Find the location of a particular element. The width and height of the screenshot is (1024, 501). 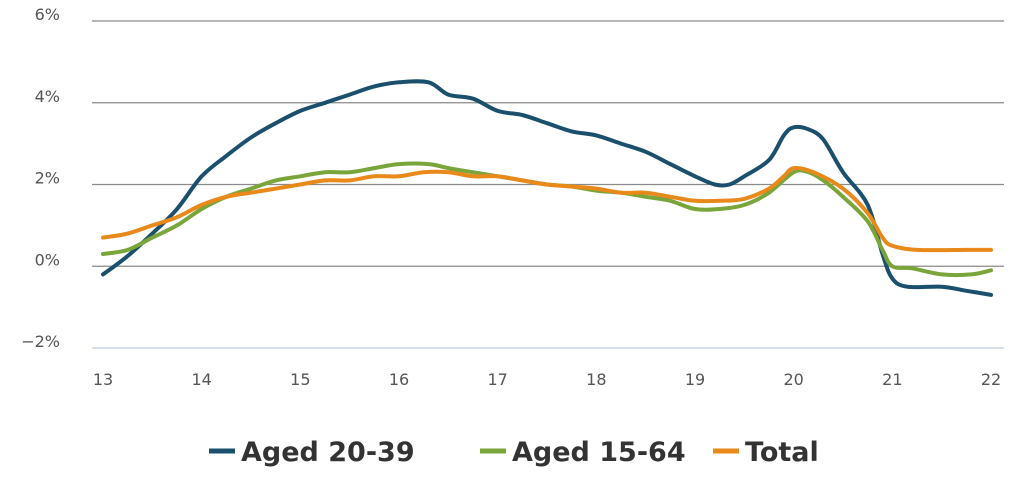

x-tick-label: 15 is located at coordinates (300, 379).